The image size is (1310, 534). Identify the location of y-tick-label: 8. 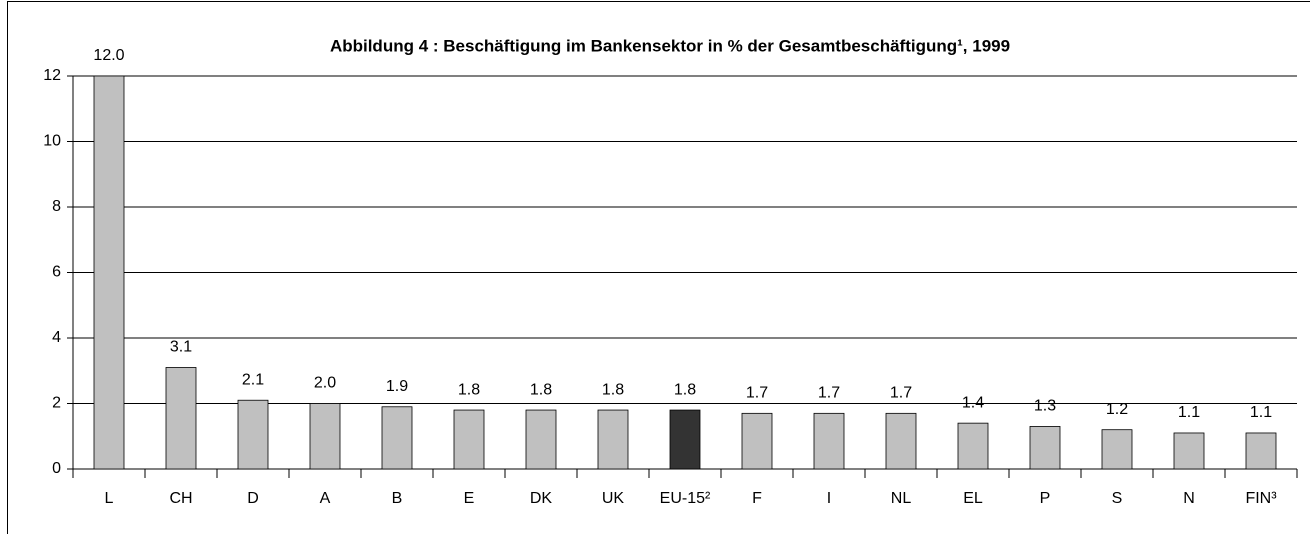
(56, 206).